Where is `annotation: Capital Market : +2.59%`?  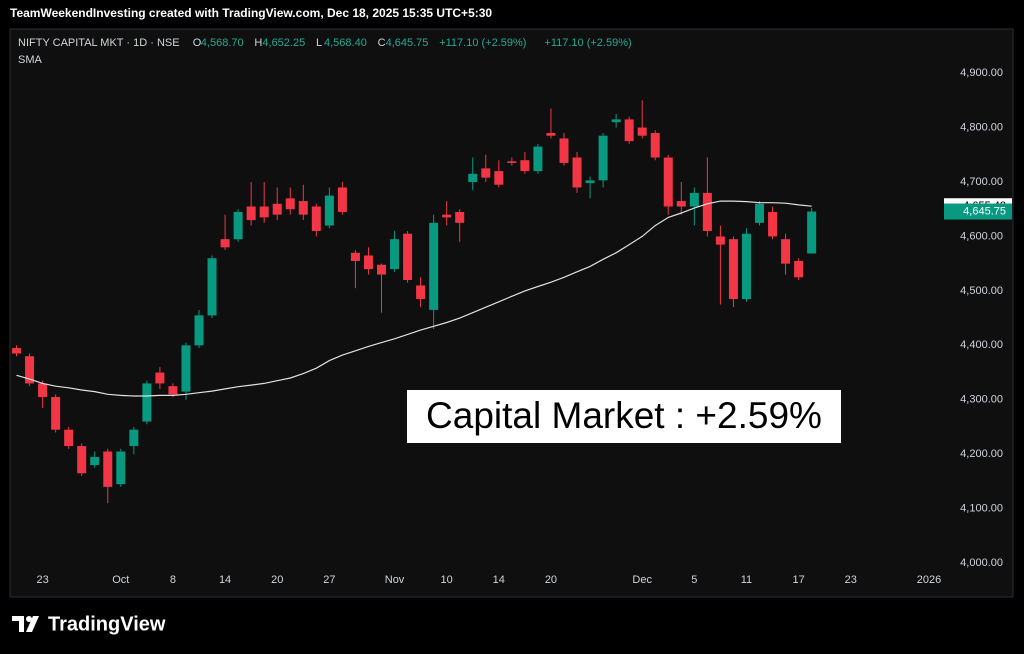
annotation: Capital Market : +2.59% is located at coordinates (624, 415).